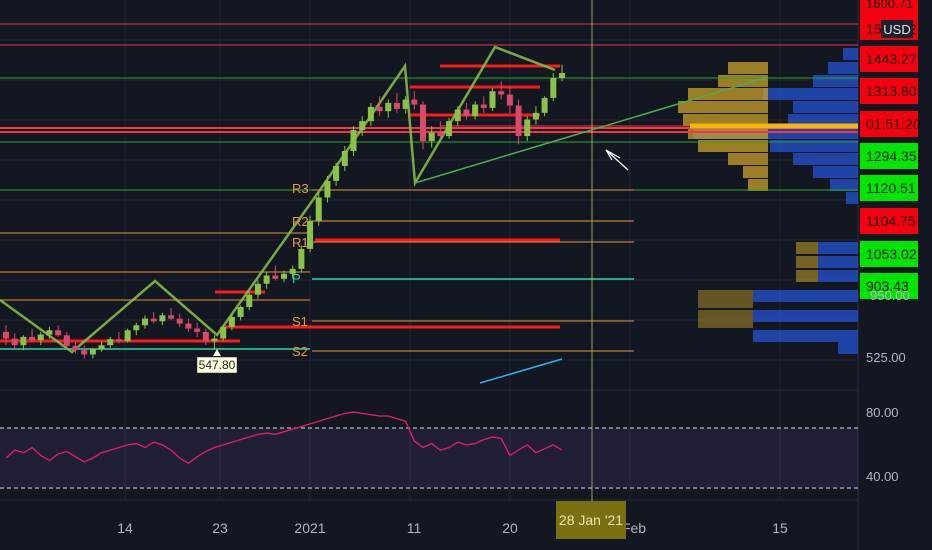  I want to click on pivot-labels: R3 R2 R1 P S1 S2, so click(300, 270).